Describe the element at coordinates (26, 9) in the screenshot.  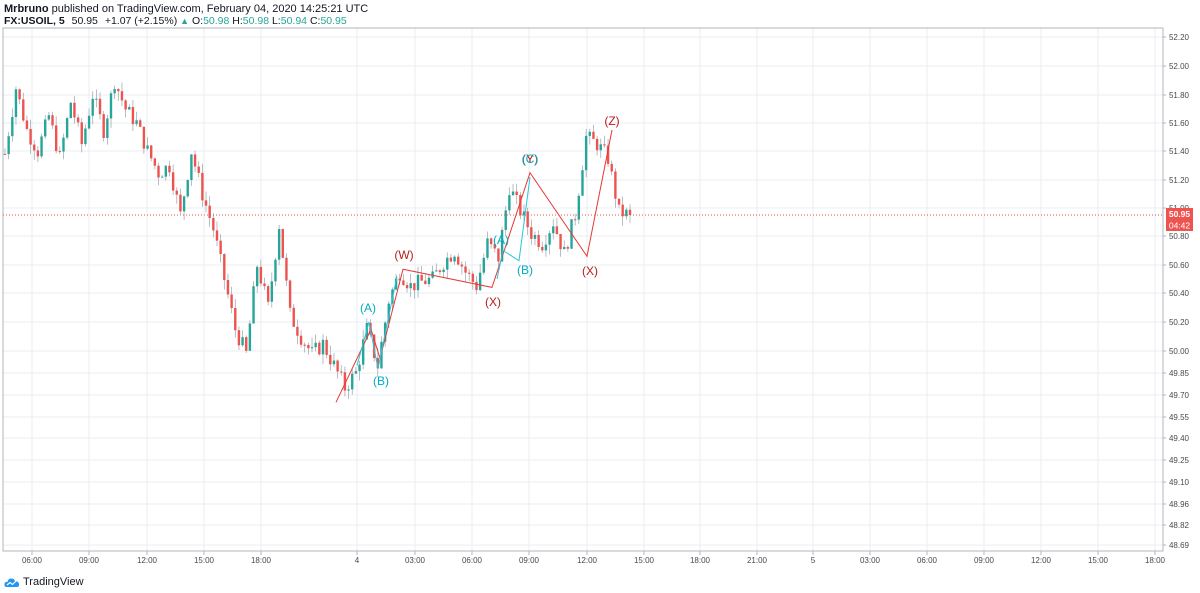
I see `author-name: Mrbruno` at that location.